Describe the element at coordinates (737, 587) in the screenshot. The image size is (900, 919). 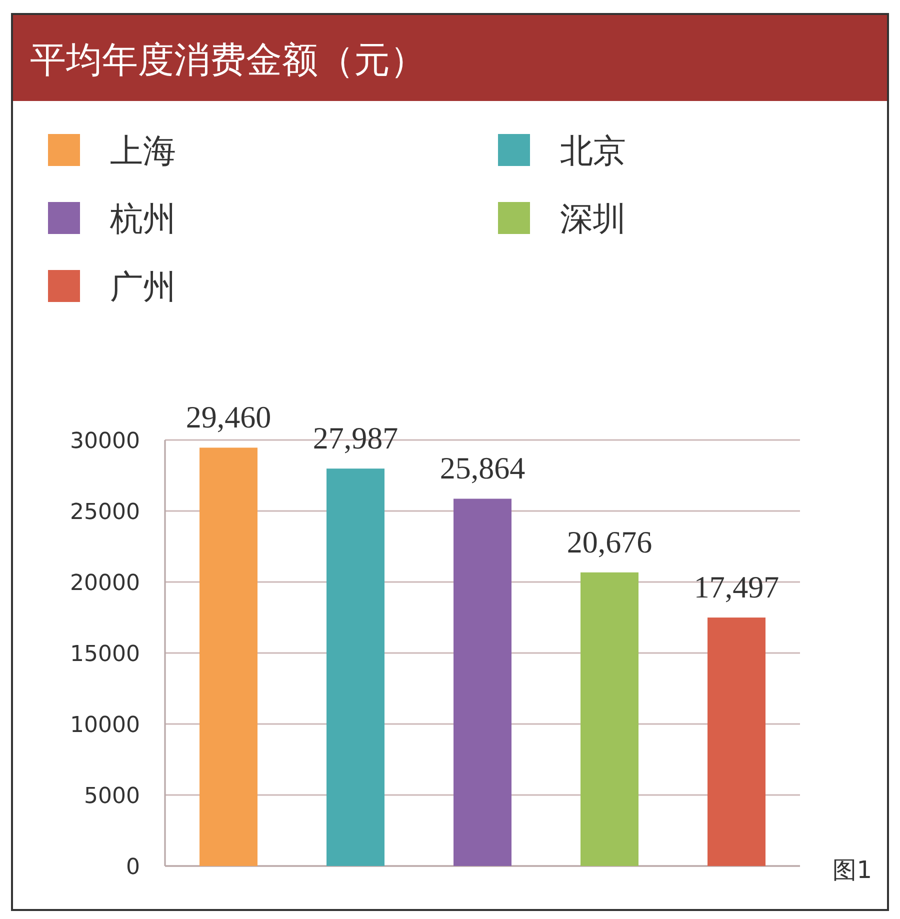
I see `data-label: 17,497` at that location.